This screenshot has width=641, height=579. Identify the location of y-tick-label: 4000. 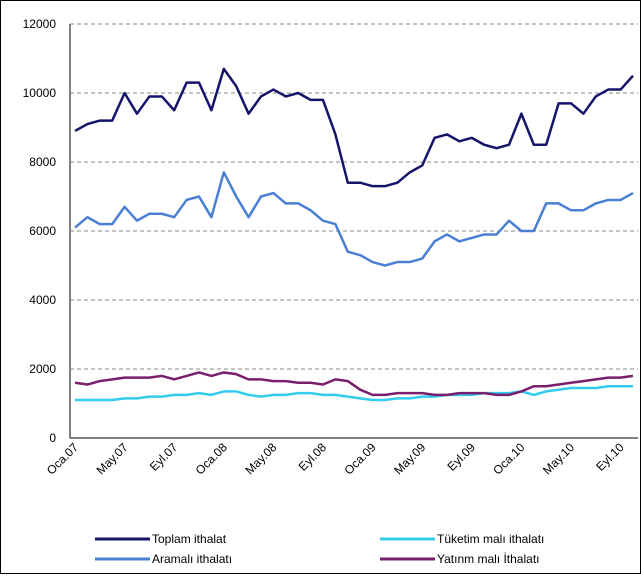
(42, 300).